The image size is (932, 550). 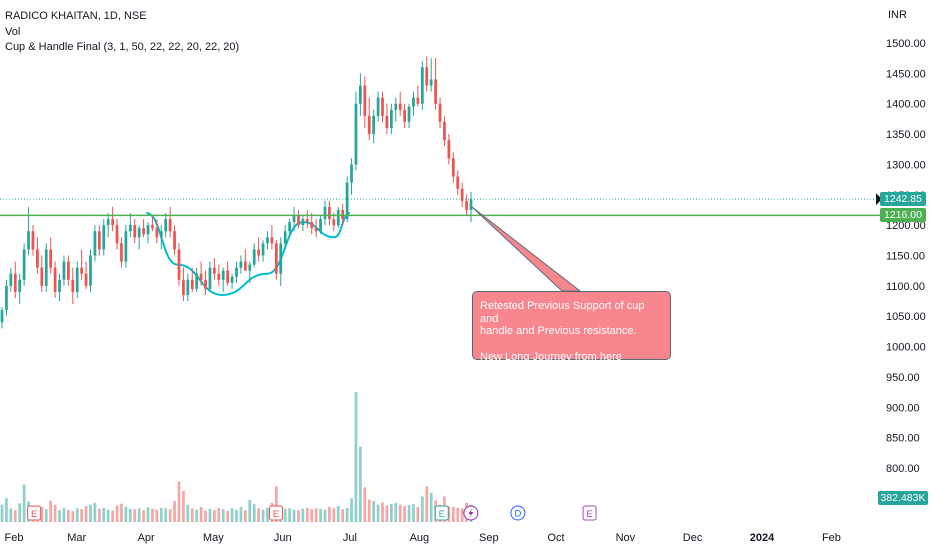 What do you see at coordinates (526, 249) in the screenshot?
I see `callout-pointer` at bounding box center [526, 249].